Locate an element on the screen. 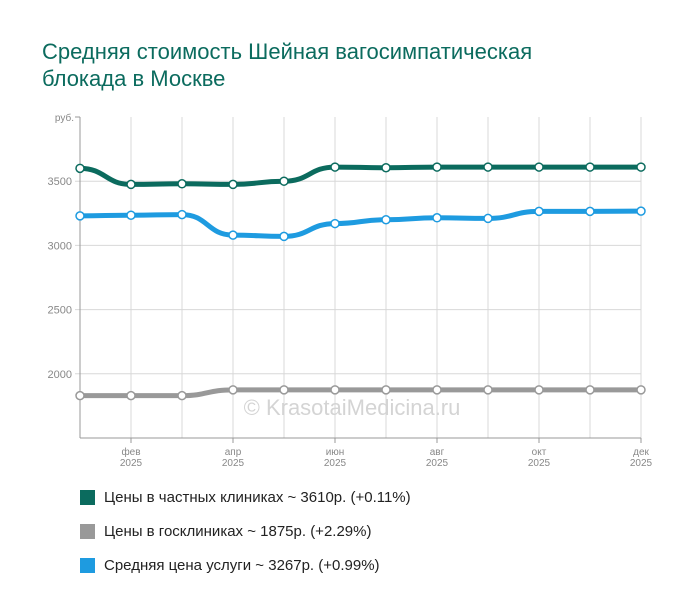  y-axis-label: руб. is located at coordinates (64, 118).